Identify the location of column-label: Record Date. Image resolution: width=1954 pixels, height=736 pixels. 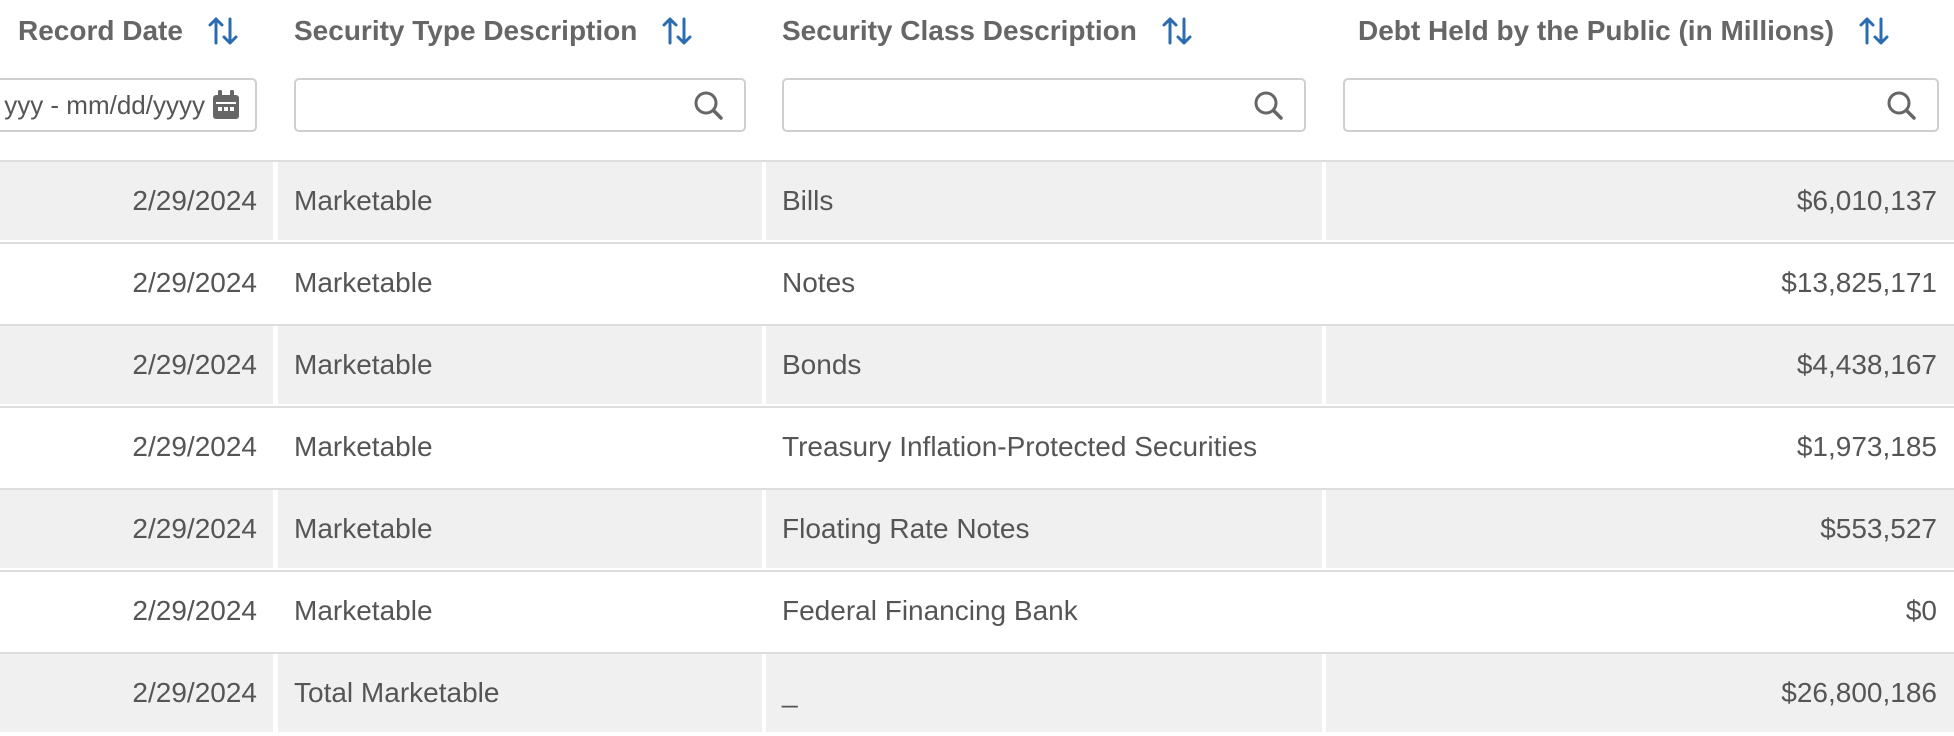
(100, 30).